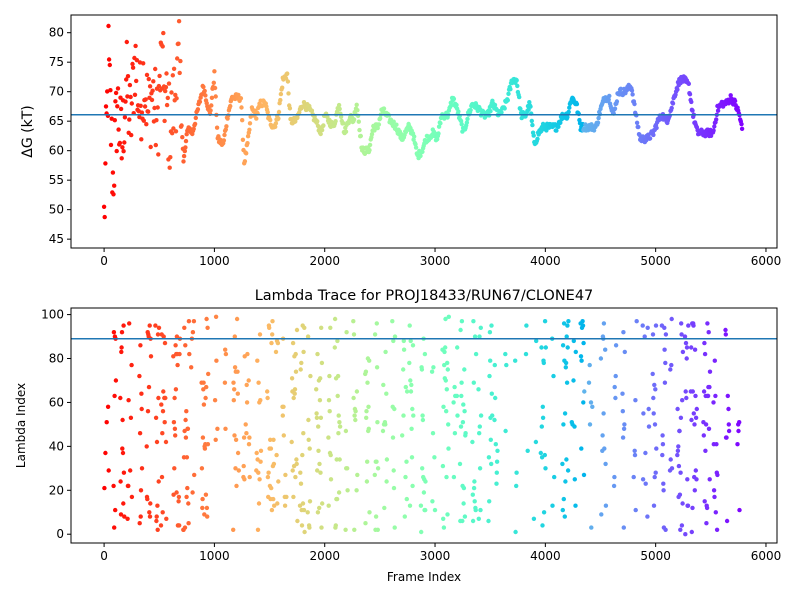 The height and width of the screenshot is (600, 800). What do you see at coordinates (440, 553) in the screenshot?
I see `lambda-x-ticks: 0 1000 2000 3000 4000 5000 6000` at bounding box center [440, 553].